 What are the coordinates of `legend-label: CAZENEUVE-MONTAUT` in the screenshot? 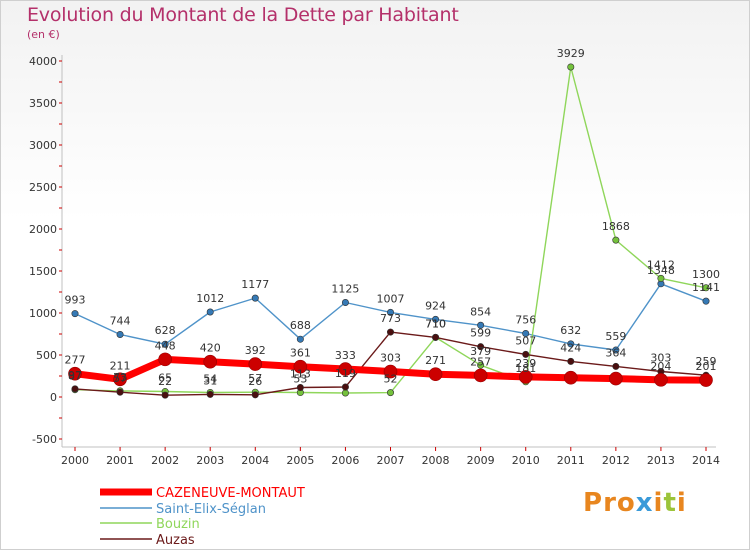 It's located at (230, 493).